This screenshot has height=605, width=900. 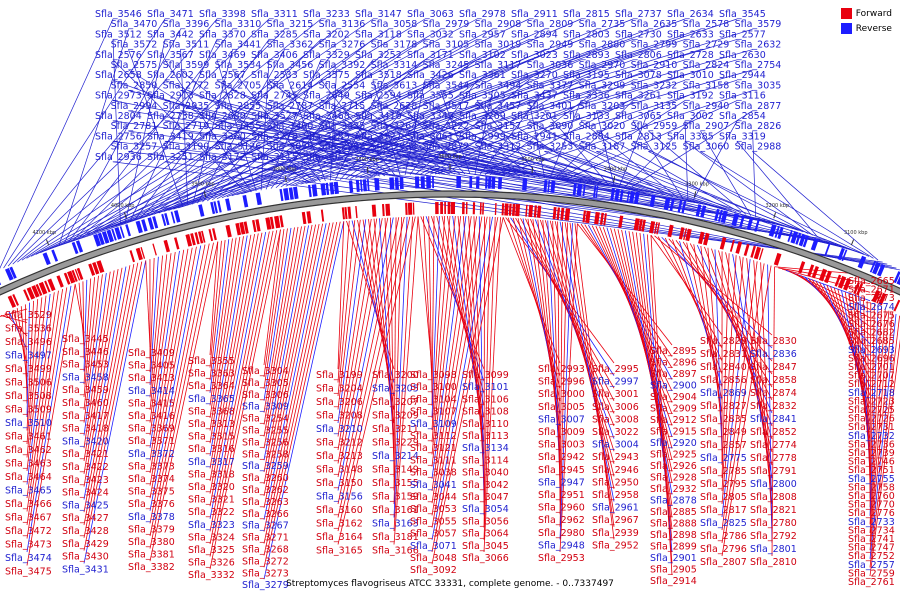 I want to click on gene-label: Sfla_3380, so click(x=151, y=542).